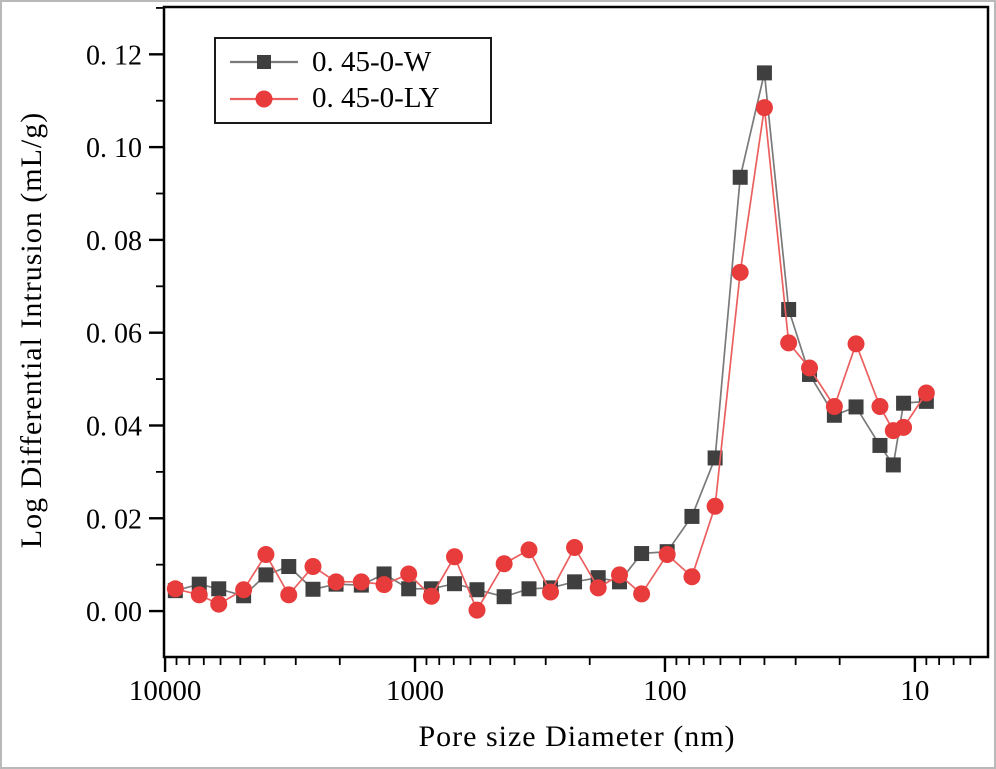 The width and height of the screenshot is (996, 769). I want to click on square-marker-icon, so click(264, 62).